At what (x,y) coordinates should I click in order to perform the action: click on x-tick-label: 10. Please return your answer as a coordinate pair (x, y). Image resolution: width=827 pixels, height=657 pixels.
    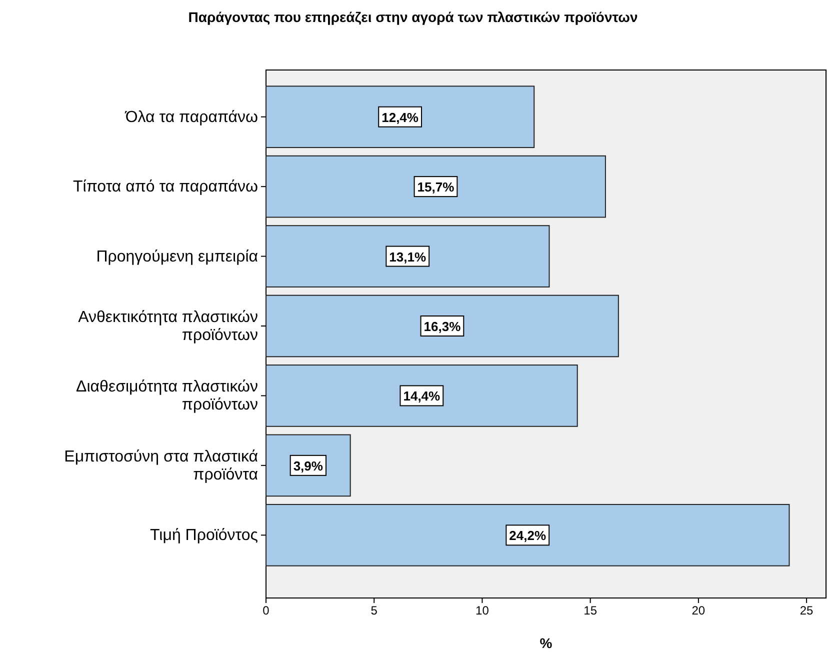
    Looking at the image, I should click on (483, 611).